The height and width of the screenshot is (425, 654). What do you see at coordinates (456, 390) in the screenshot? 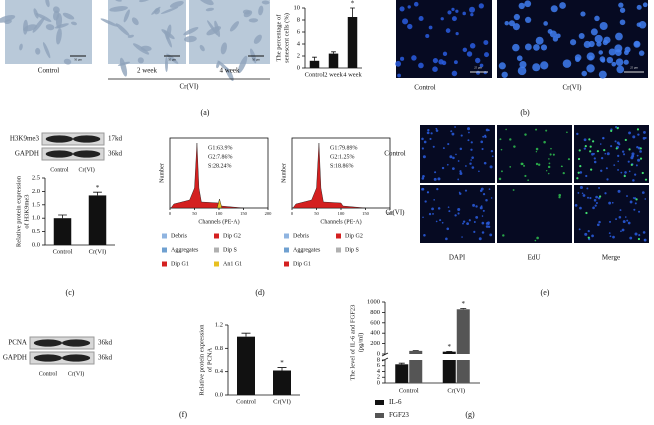
I see `x-tick-label: Cr(VI)` at bounding box center [456, 390].